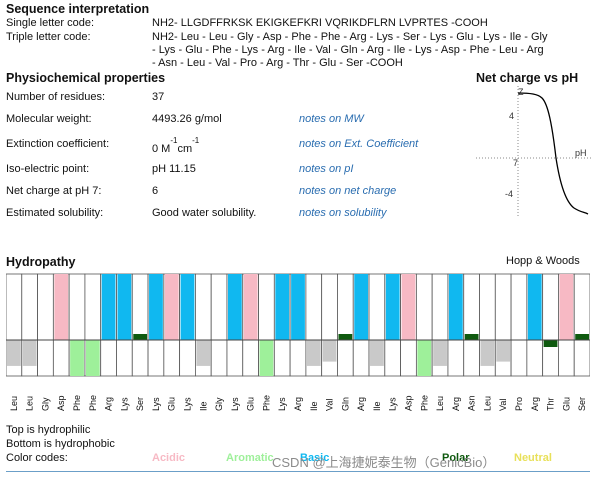  What do you see at coordinates (55, 213) in the screenshot?
I see `solubility-label: Estimated solubility:` at bounding box center [55, 213].